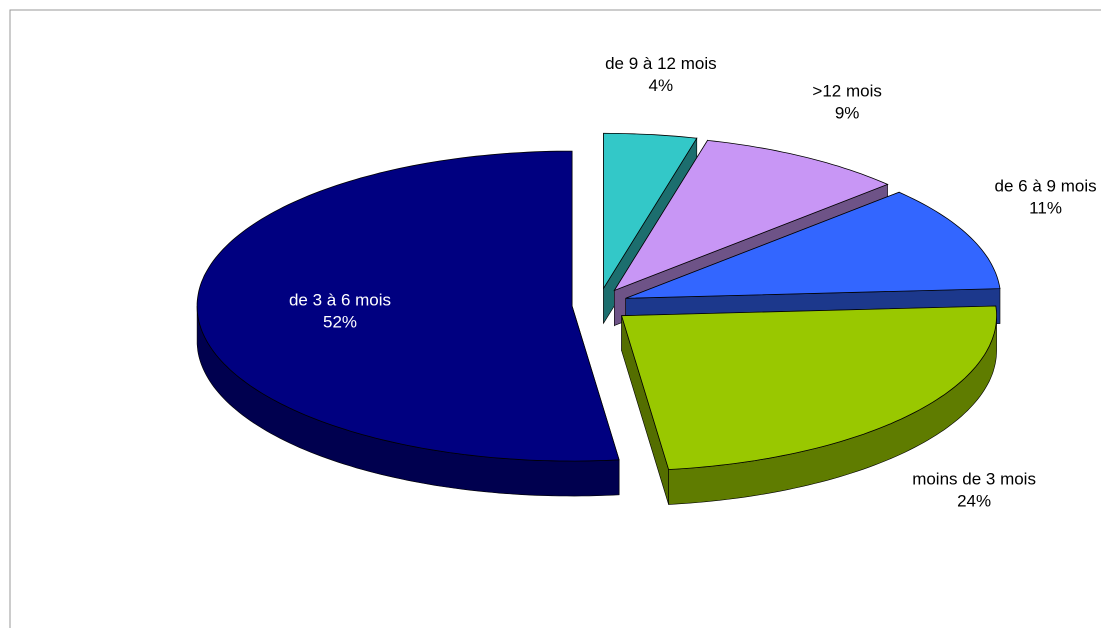  Describe the element at coordinates (847, 112) in the screenshot. I see `slice-value-label: 9%` at that location.